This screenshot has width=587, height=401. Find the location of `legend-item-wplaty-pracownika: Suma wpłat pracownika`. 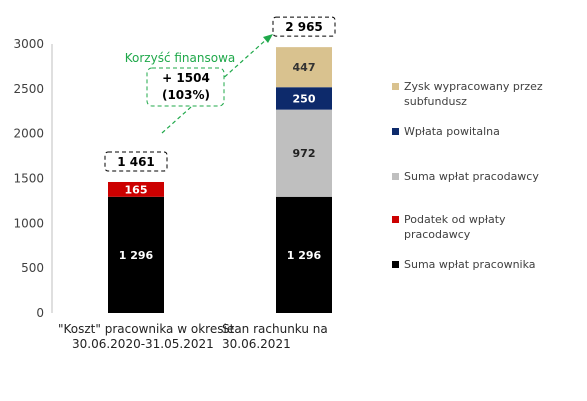

legend-item-wplaty-pracownika: Suma wpłat pracownika is located at coordinates (487, 265).